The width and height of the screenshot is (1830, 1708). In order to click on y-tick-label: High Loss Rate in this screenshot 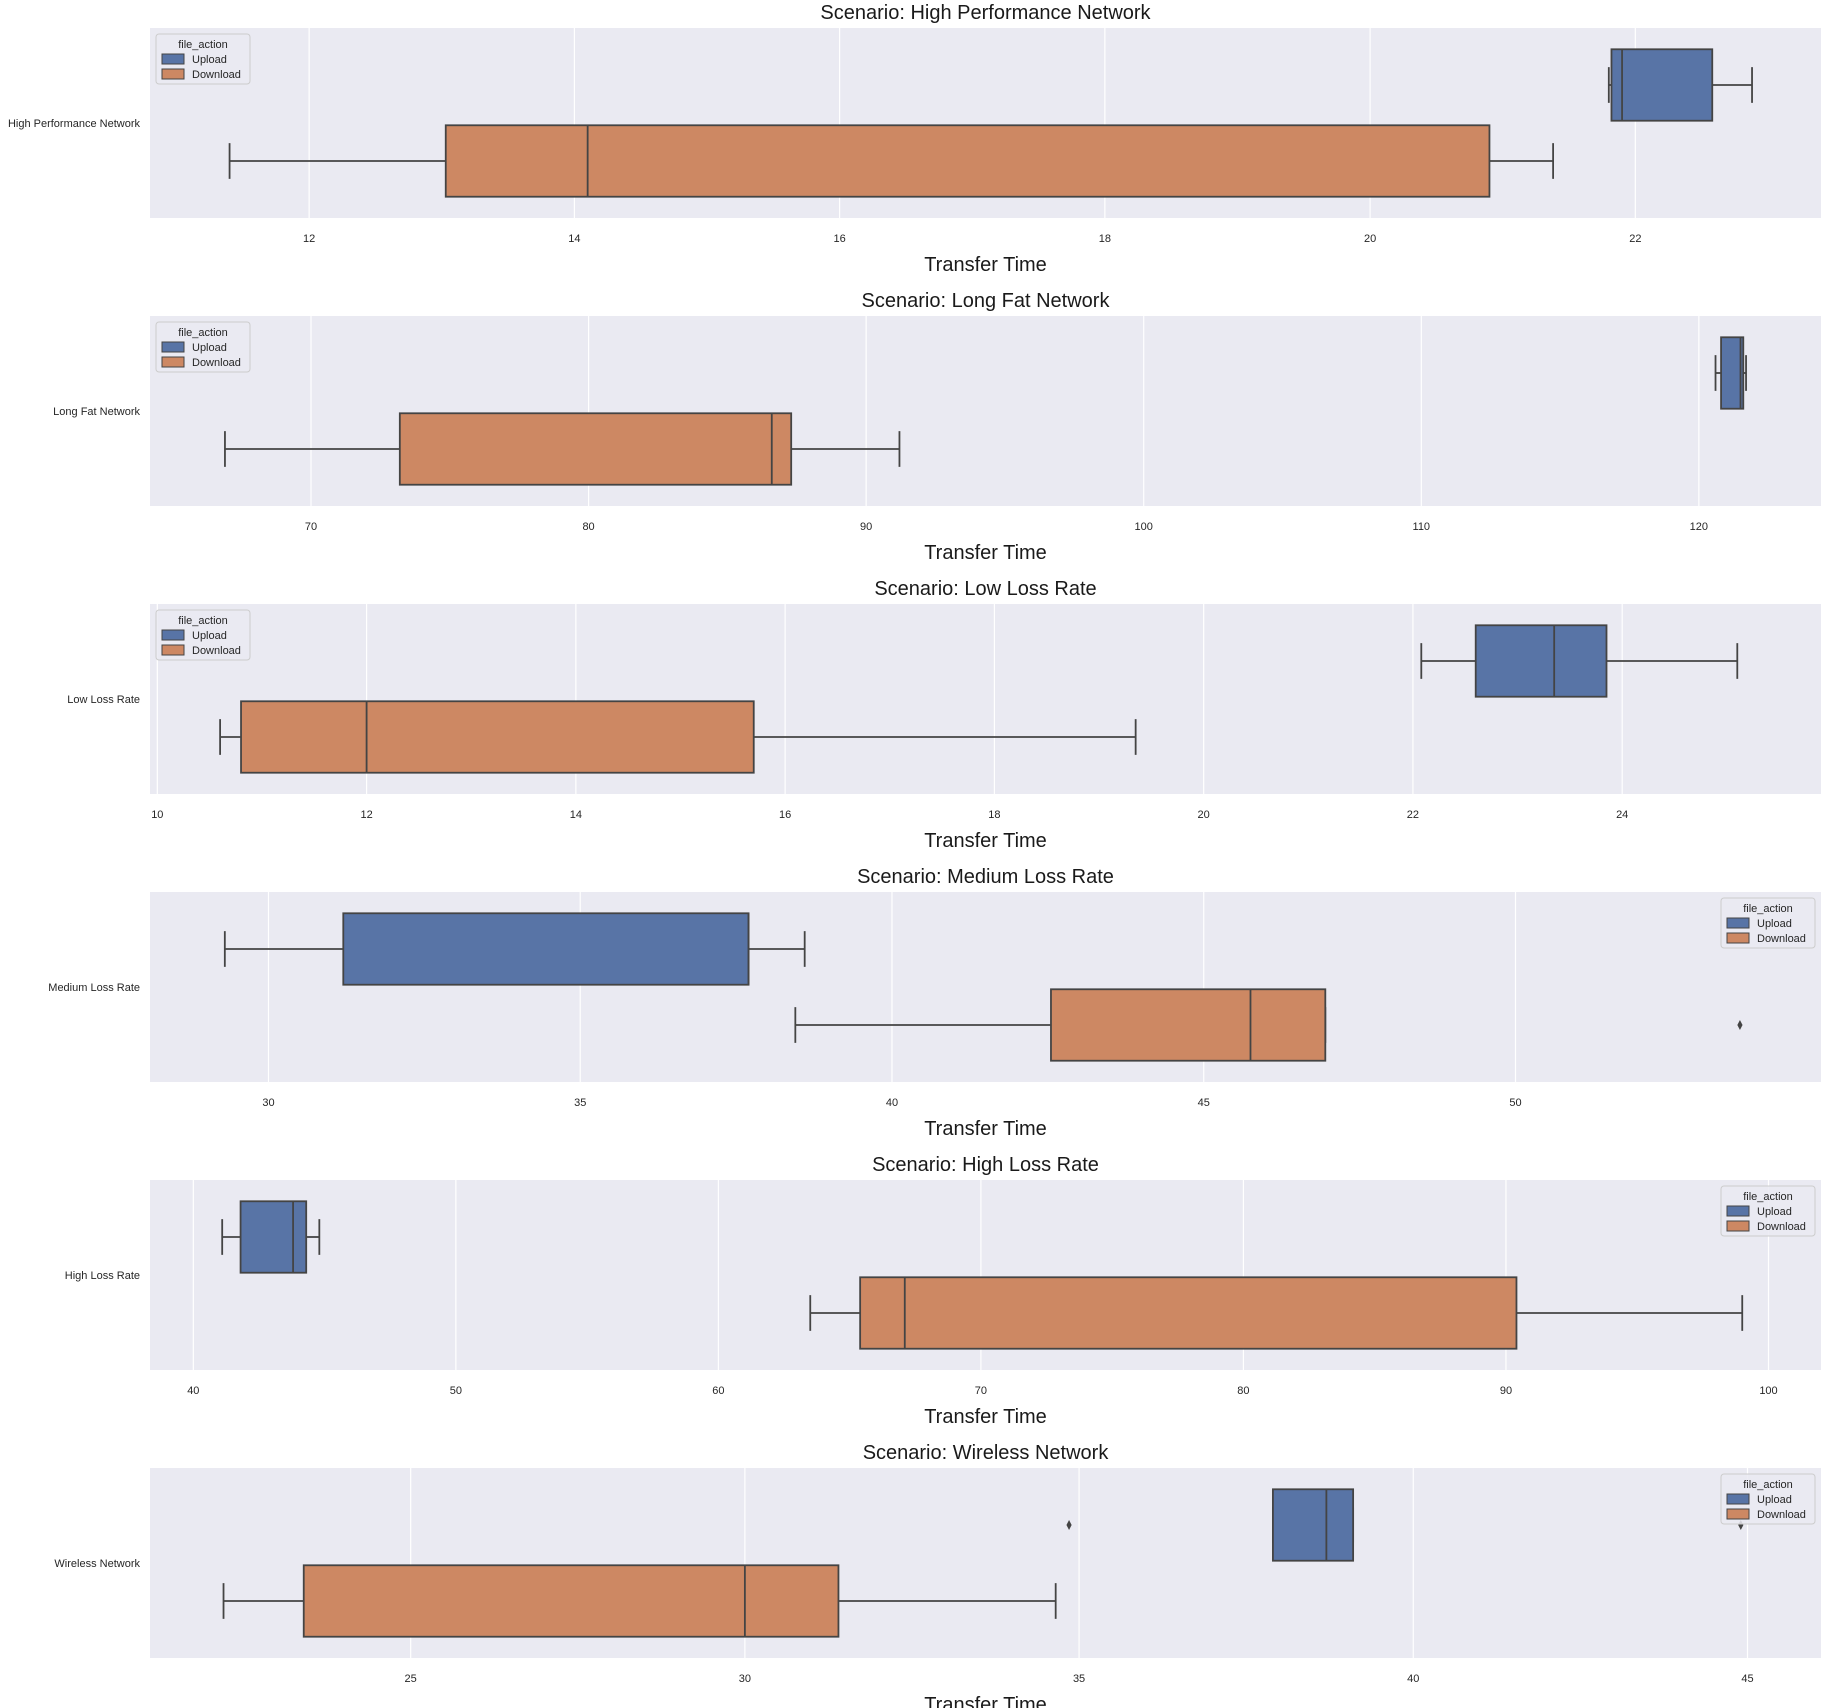, I will do `click(102, 1276)`.